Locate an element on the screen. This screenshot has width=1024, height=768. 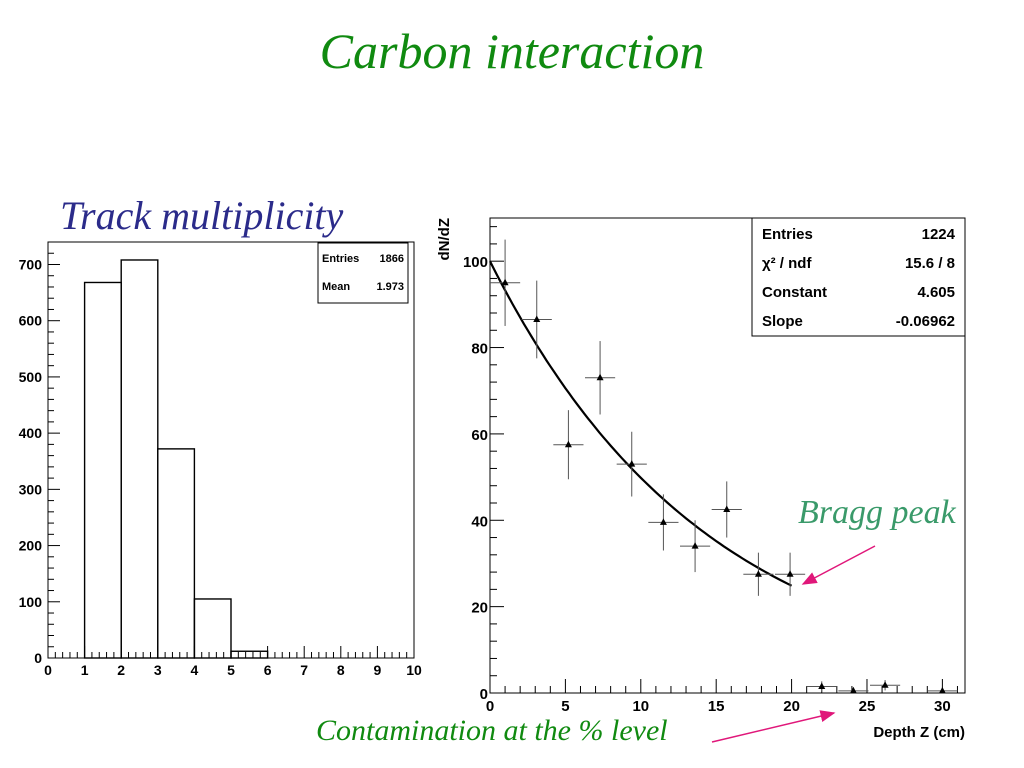
stats-value: -0.06962 is located at coordinates (925, 321).